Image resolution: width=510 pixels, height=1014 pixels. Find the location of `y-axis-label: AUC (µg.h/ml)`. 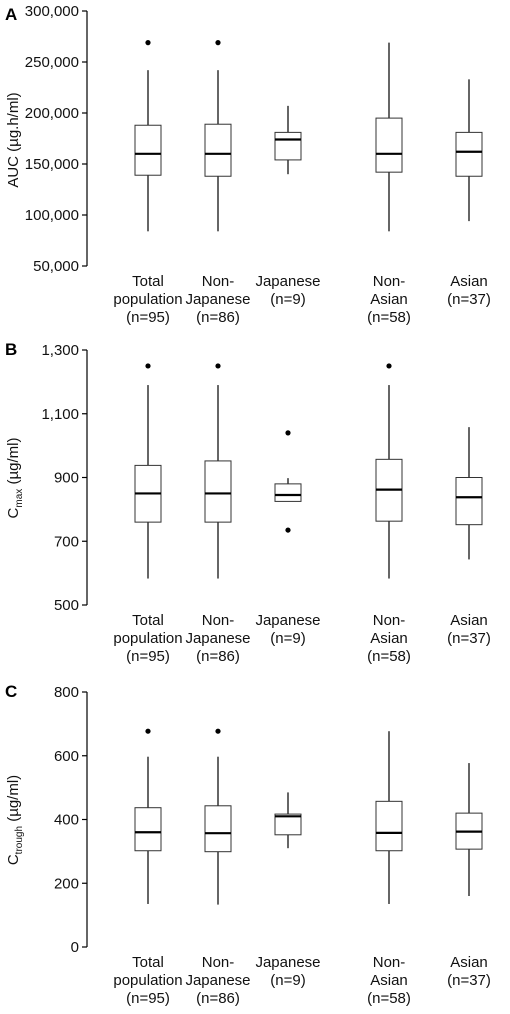

y-axis-label: AUC (µg.h/ml) is located at coordinates (13, 139).